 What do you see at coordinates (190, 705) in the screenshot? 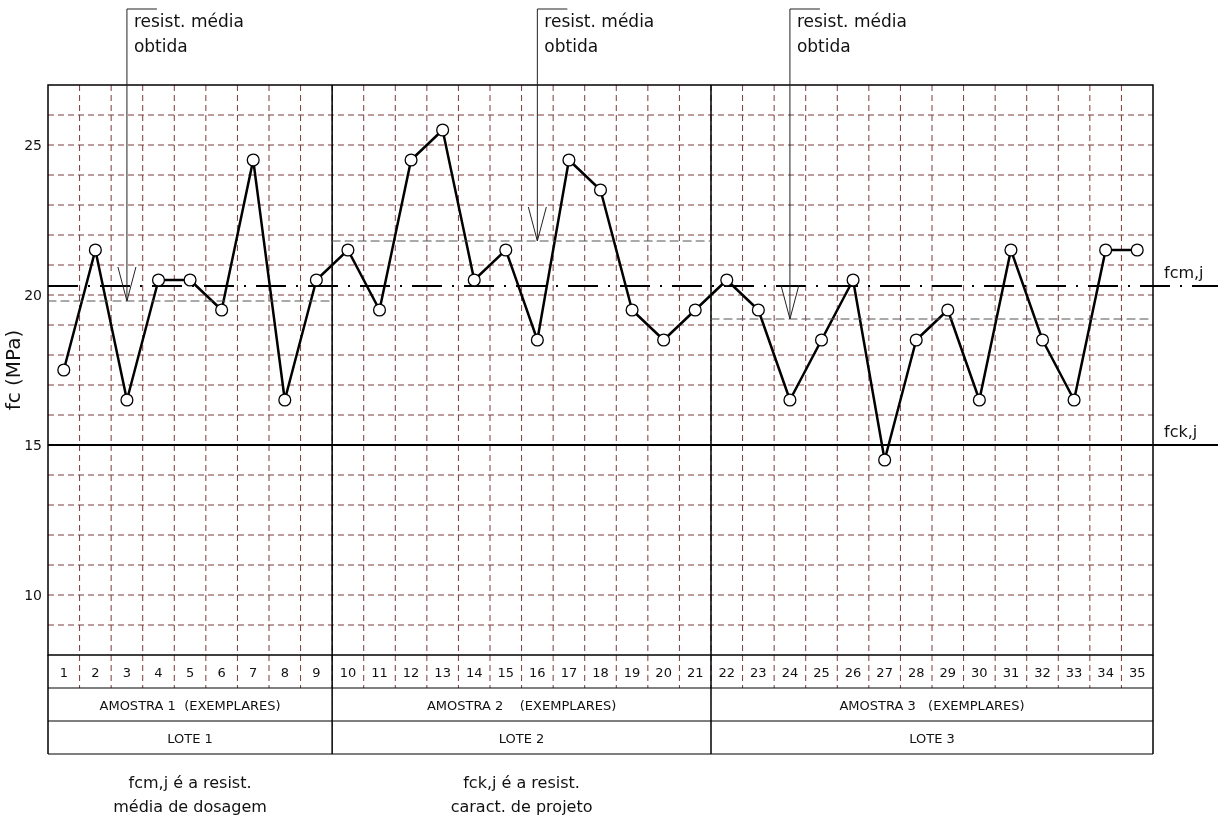
I see `text: AMOSTRA 1 (EXEMPLARES)` at bounding box center [190, 705].